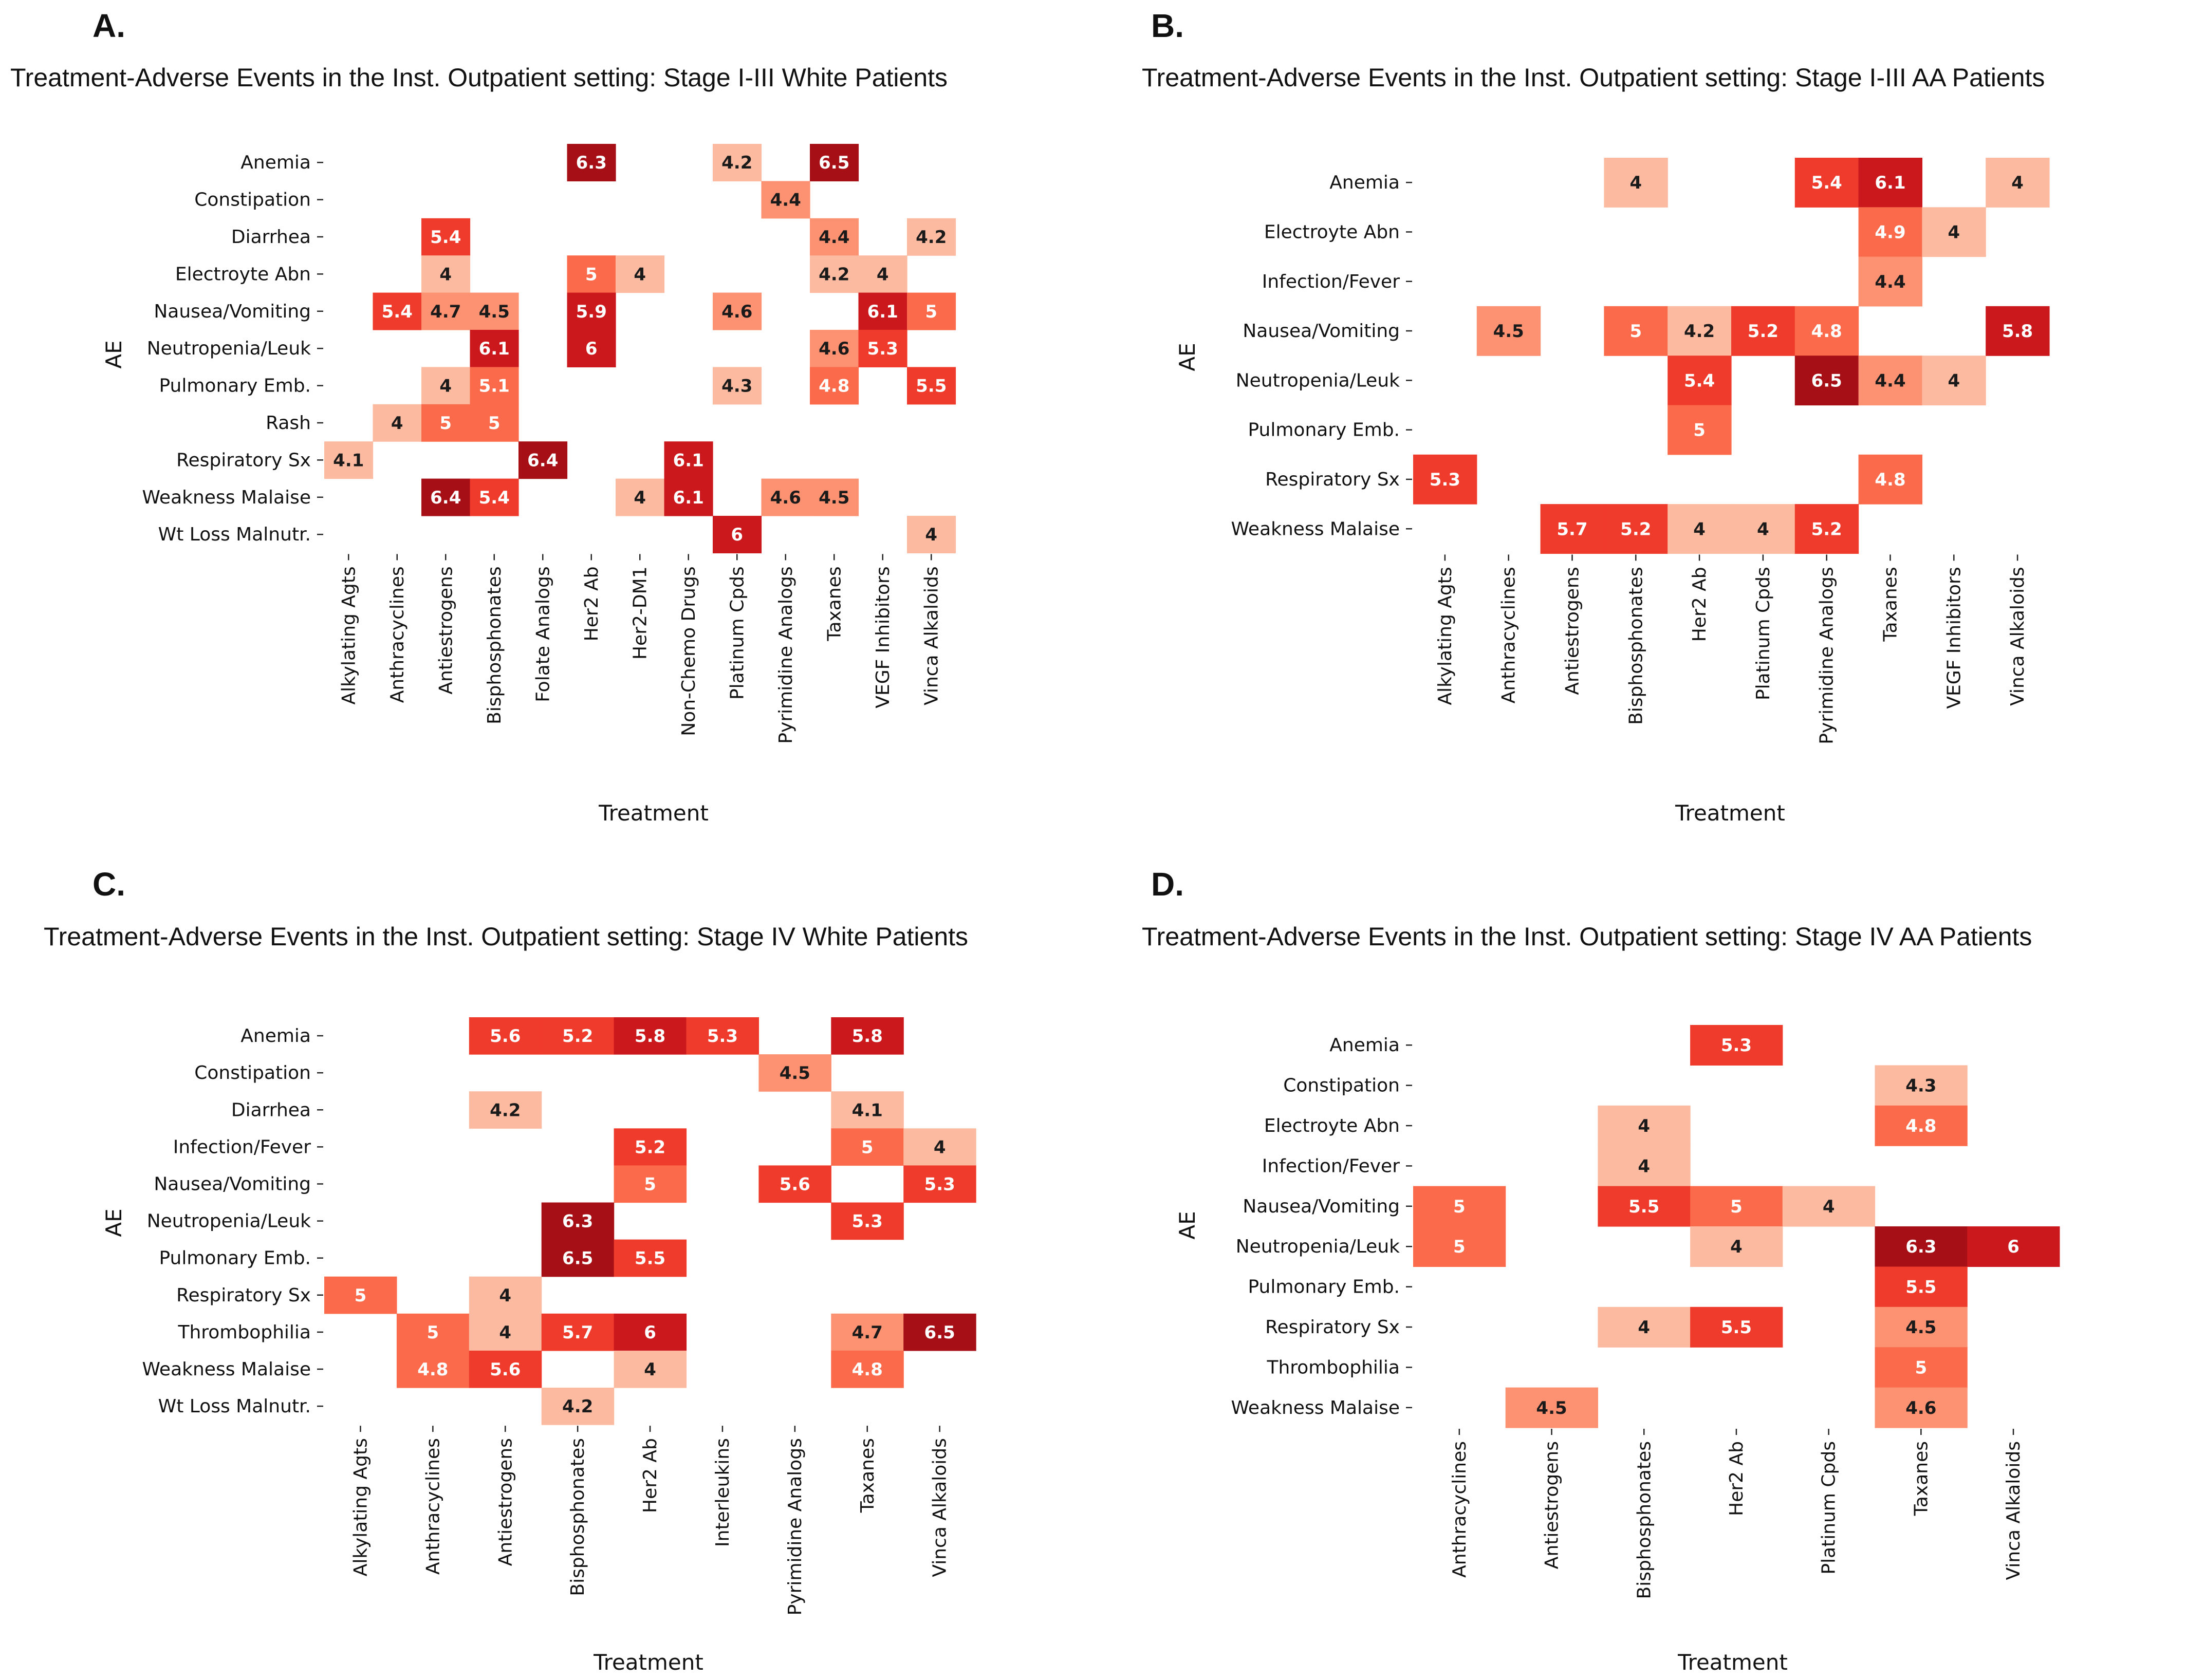 The height and width of the screenshot is (1680, 2205). I want to click on x-tick-label: Interleukins, so click(722, 1492).